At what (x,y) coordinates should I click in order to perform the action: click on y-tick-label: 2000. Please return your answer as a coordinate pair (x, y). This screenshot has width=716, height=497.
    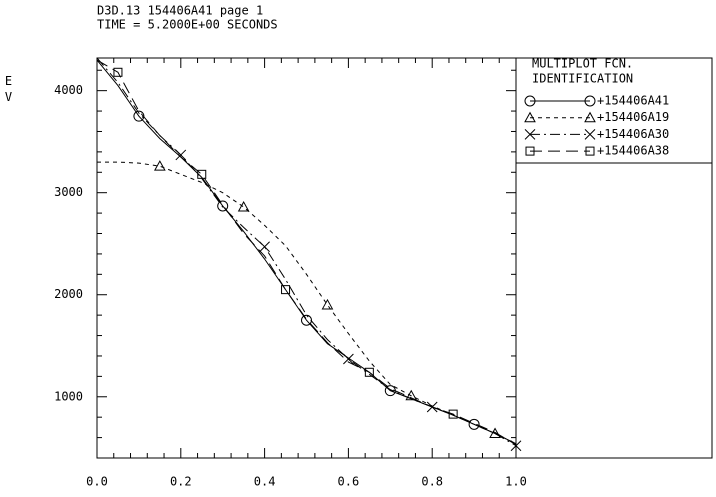
    Looking at the image, I should click on (68, 294).